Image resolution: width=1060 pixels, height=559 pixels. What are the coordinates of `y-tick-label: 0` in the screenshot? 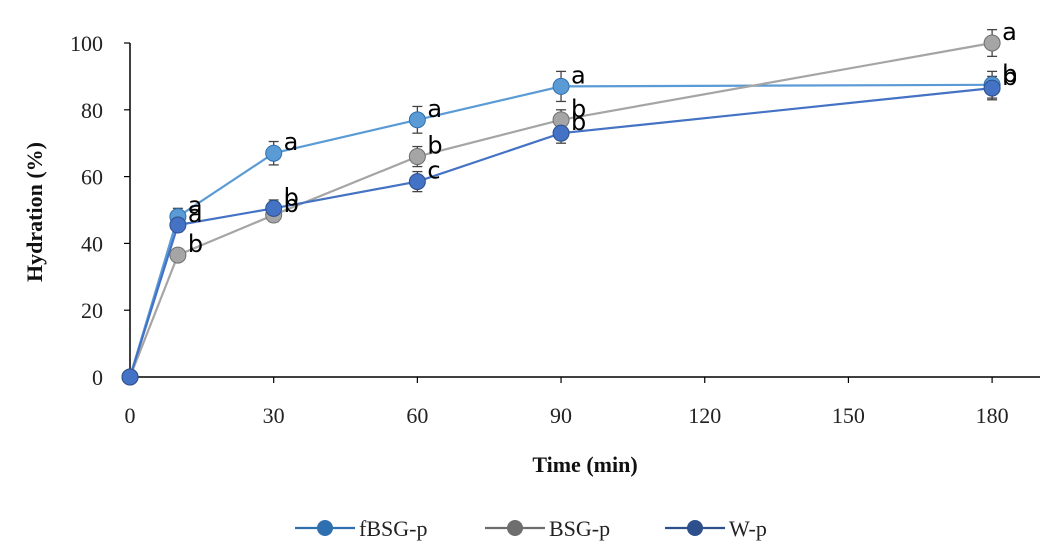 It's located at (97, 377).